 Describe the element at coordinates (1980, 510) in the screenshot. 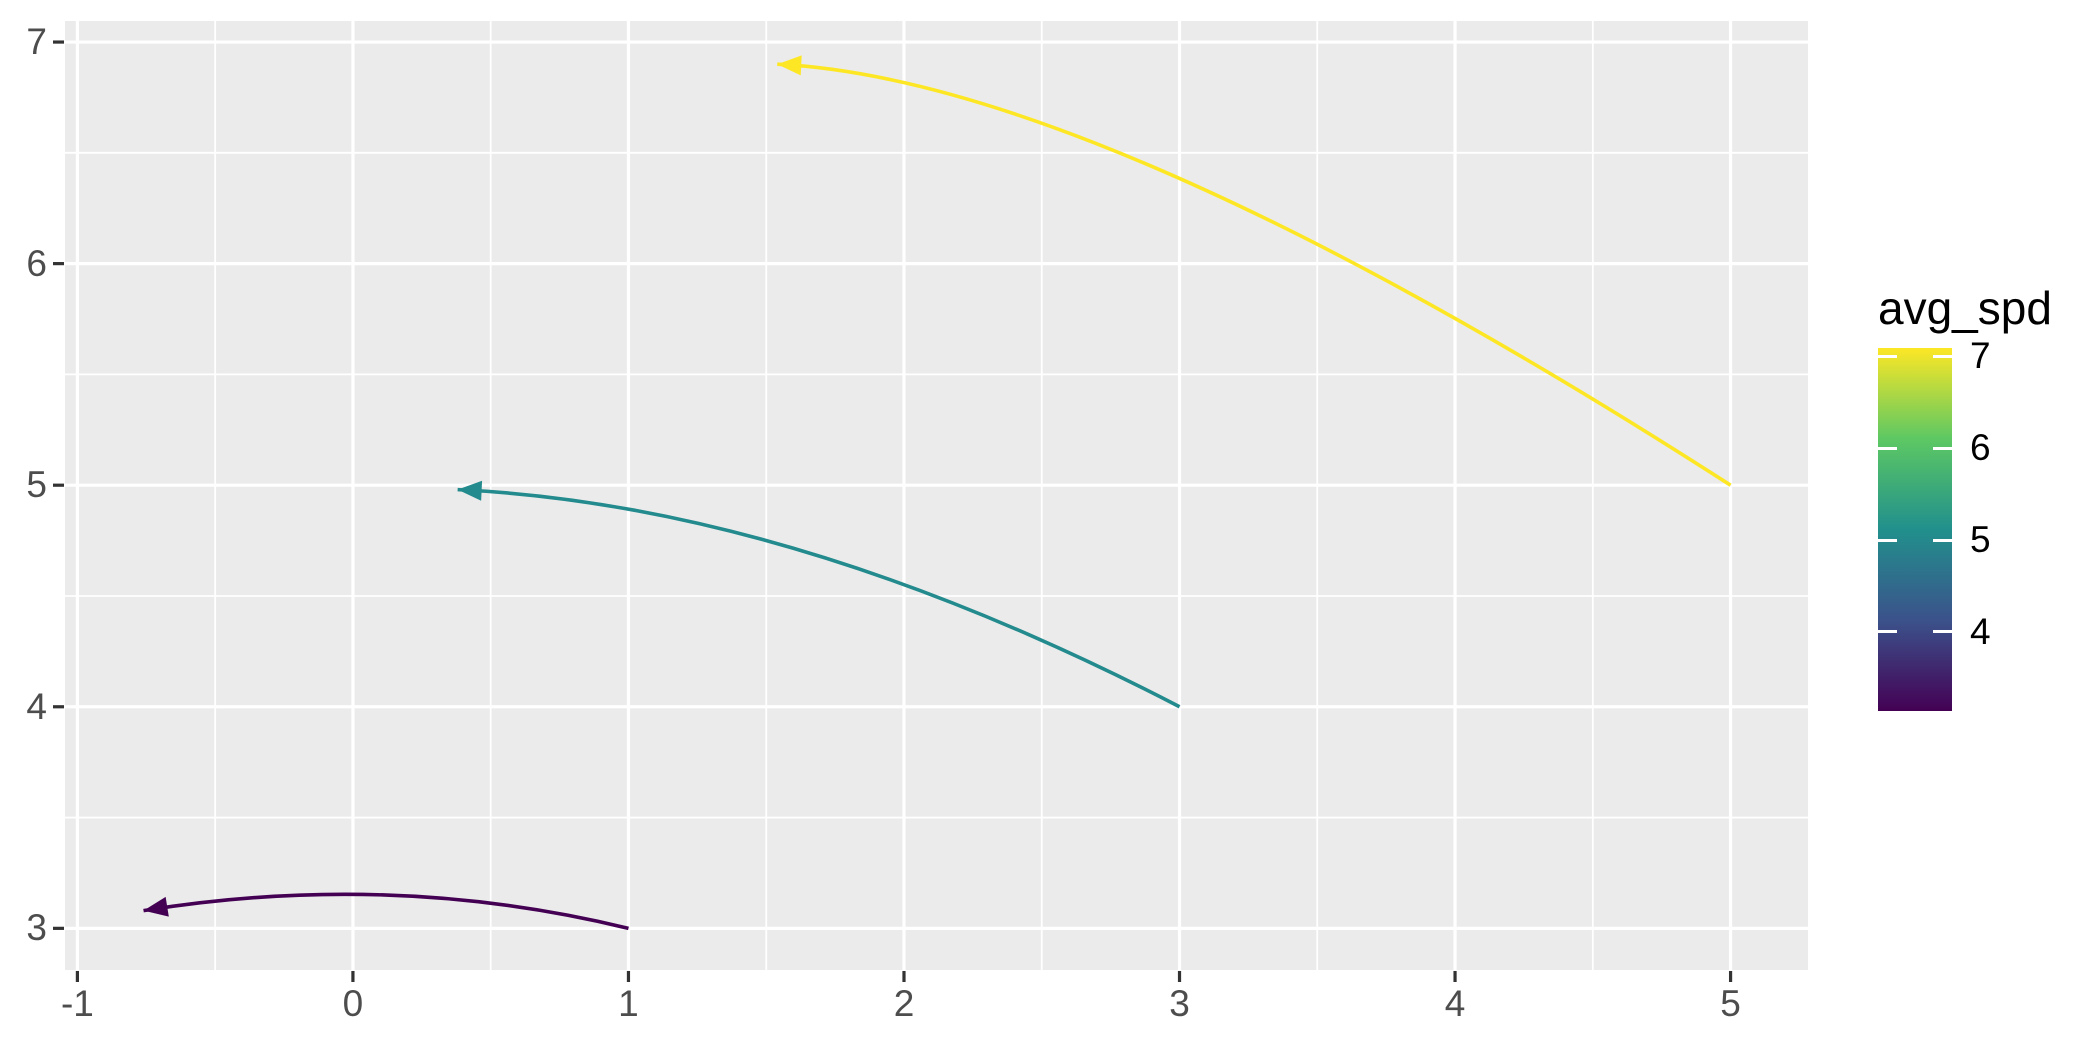

I see `colorbar-legend: avg_spd 7 6 5 4` at that location.